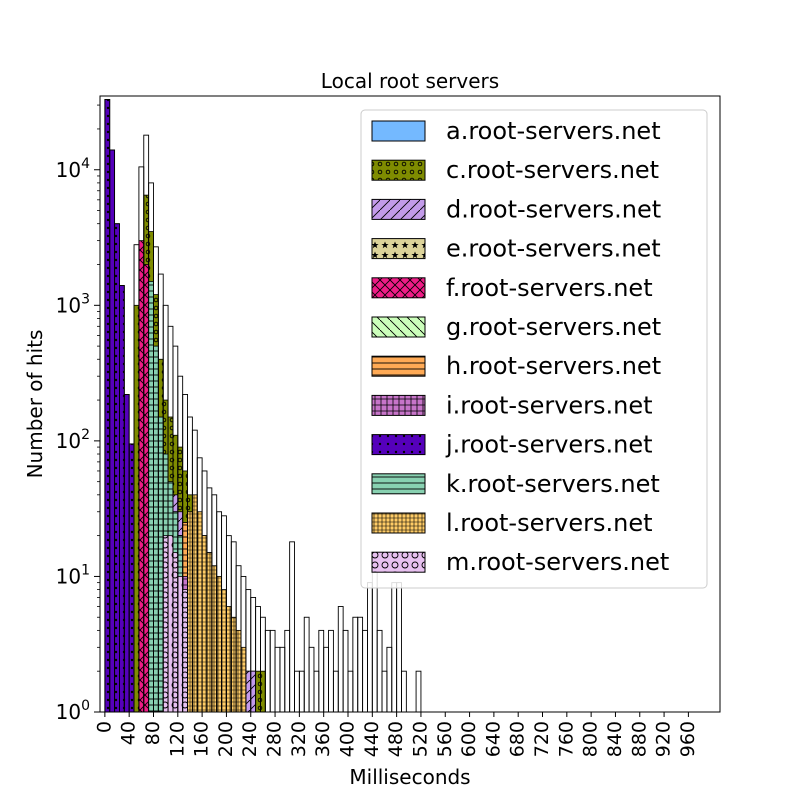 This screenshot has width=800, height=800. I want to click on x-tick-label: 400, so click(348, 739).